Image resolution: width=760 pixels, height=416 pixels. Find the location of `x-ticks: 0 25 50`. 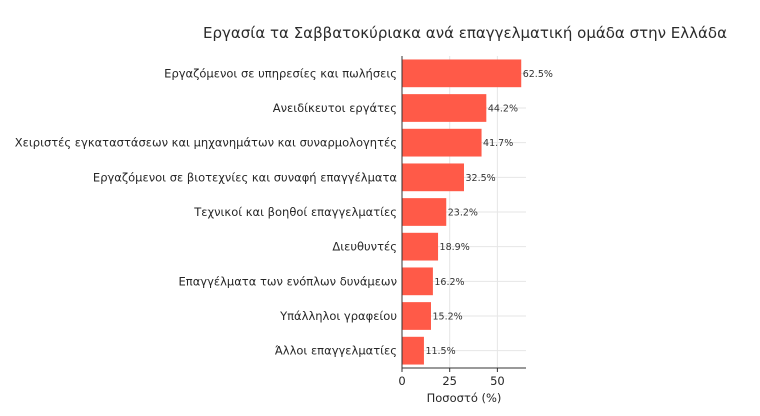

x-ticks: 0 25 50 is located at coordinates (451, 378).